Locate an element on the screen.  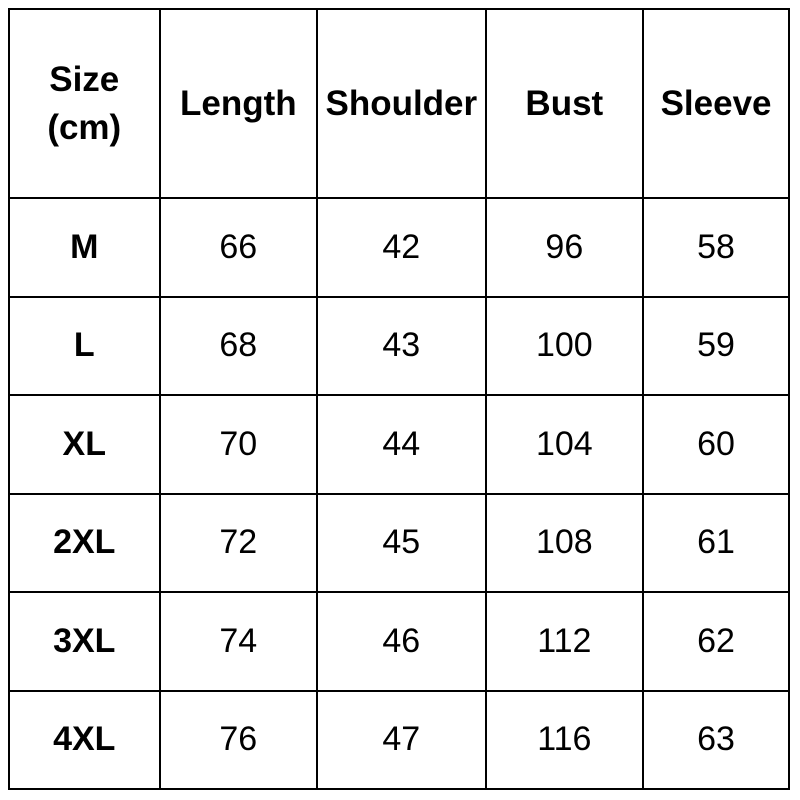
cell-shoulder: 44 is located at coordinates (401, 444).